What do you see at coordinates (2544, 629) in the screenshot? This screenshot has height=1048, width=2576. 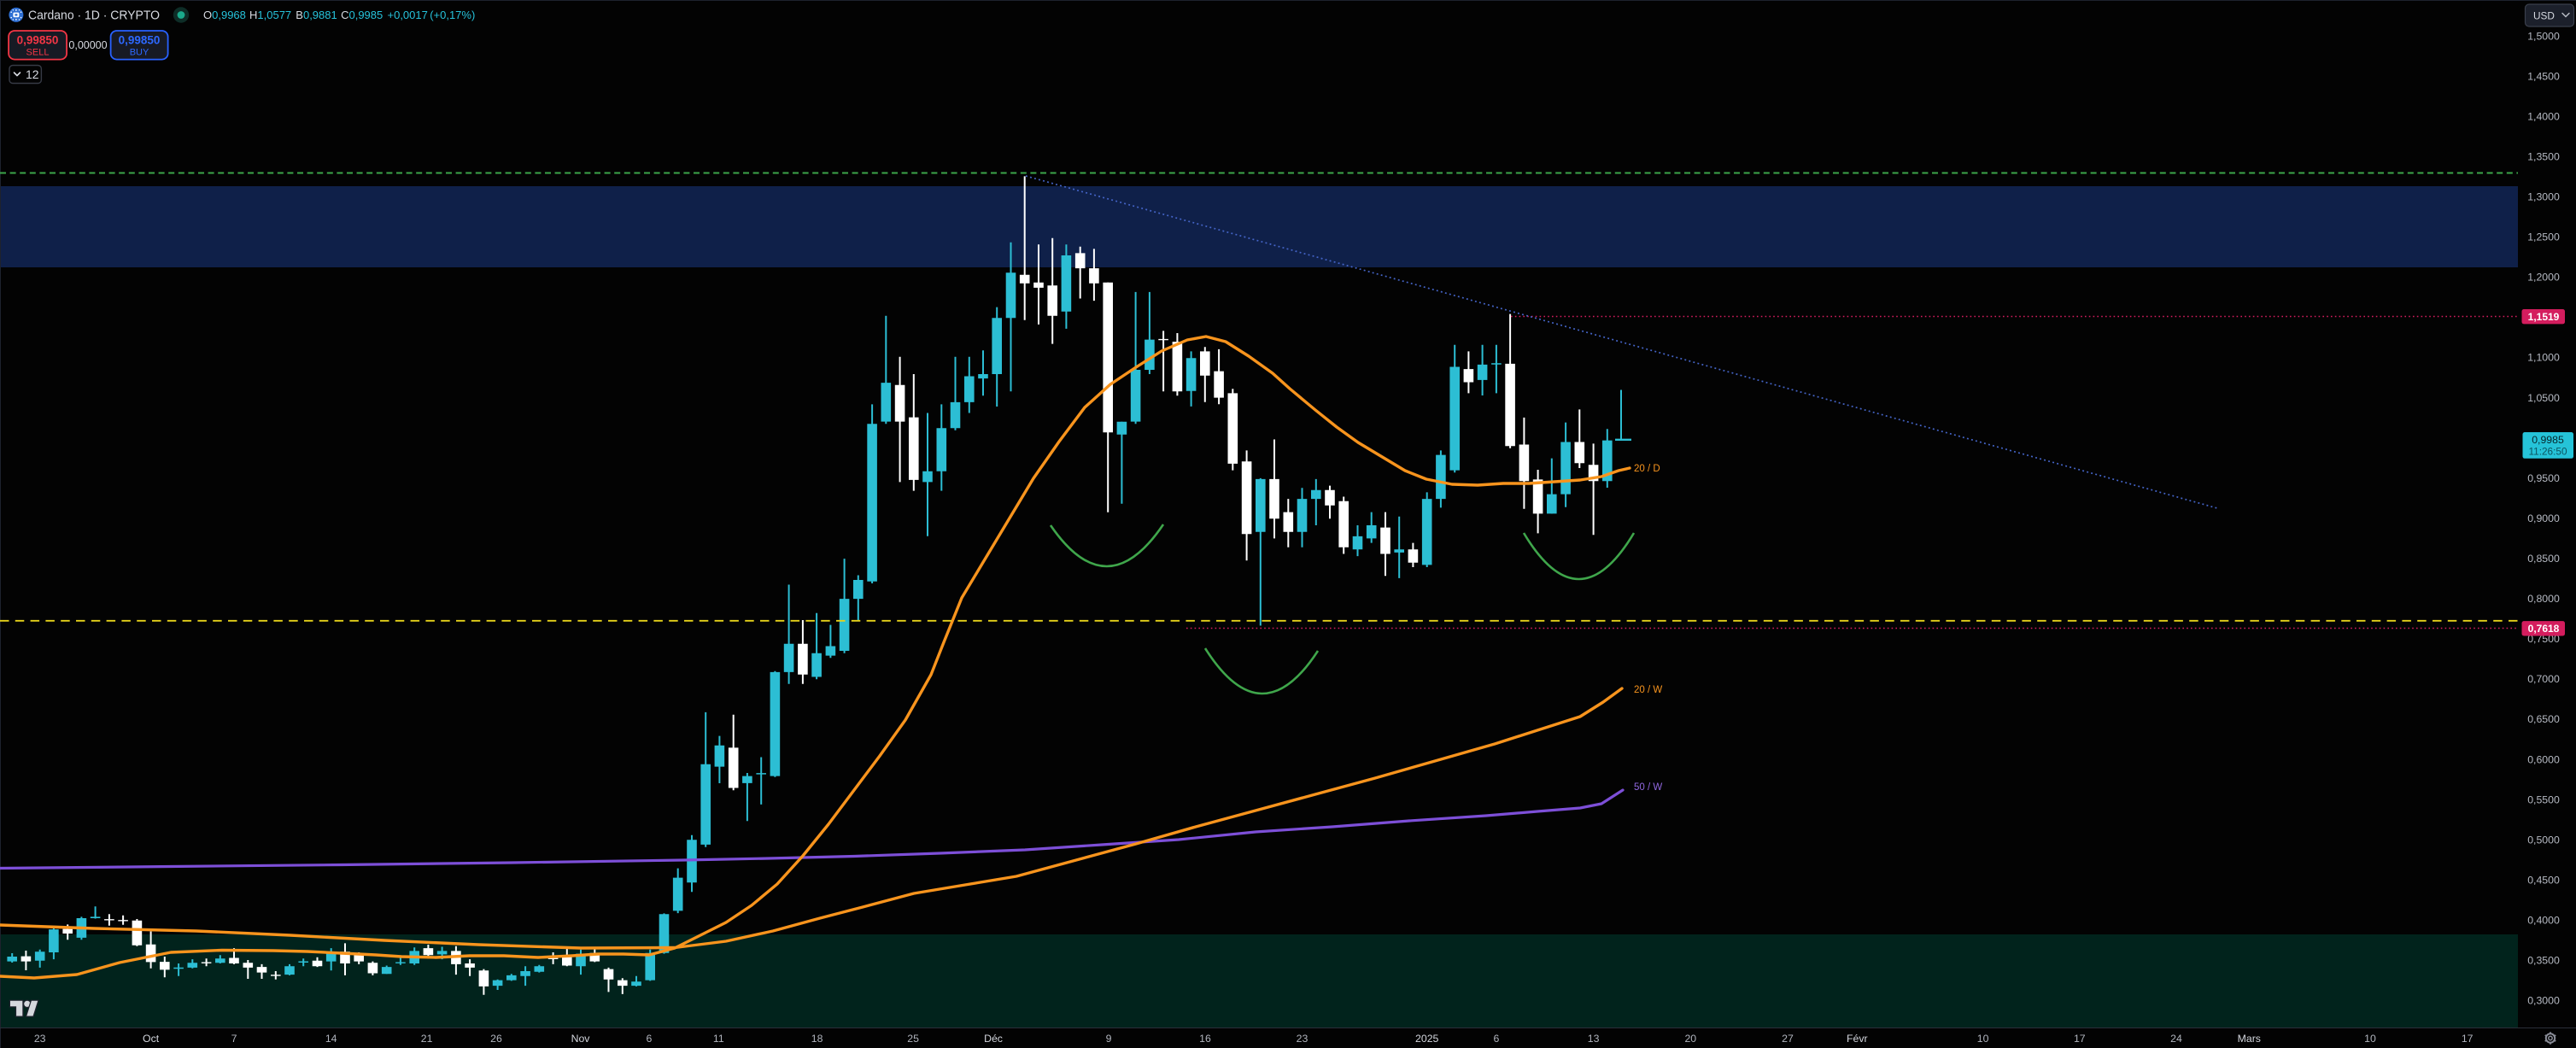 I see `svg-text: 0,7618` at bounding box center [2544, 629].